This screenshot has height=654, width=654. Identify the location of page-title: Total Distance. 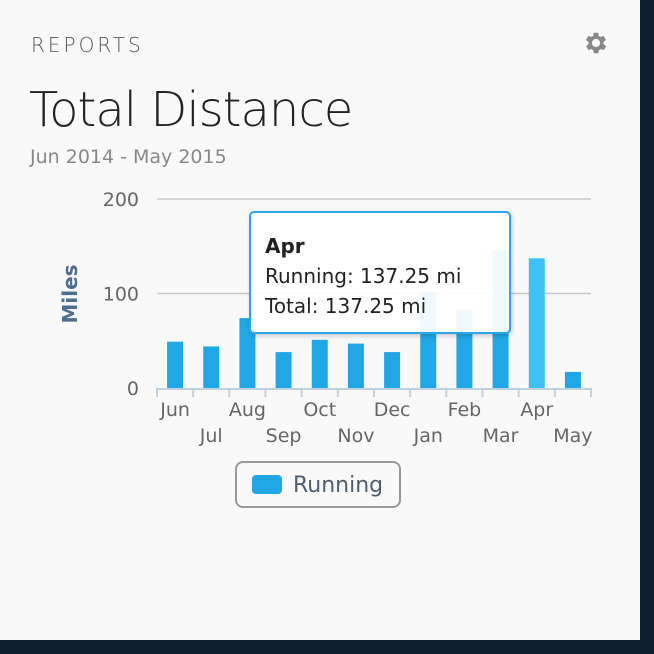
(191, 110).